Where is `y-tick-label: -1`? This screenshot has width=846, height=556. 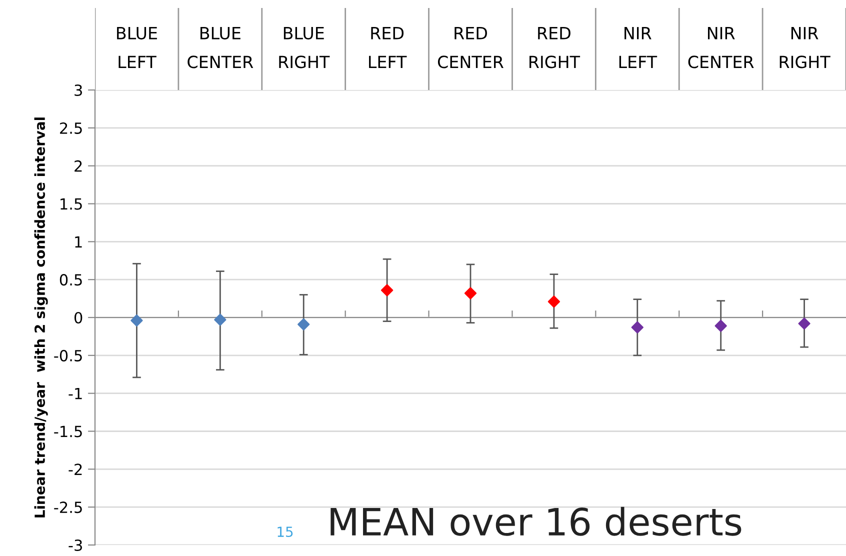
y-tick-label: -1 is located at coordinates (75, 394).